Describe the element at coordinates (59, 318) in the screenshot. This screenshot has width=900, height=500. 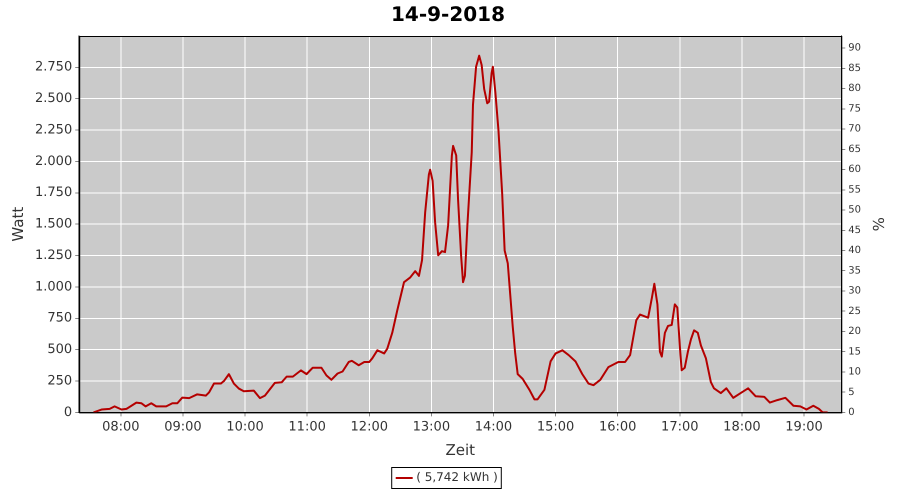
I see `y-tick-label: 750` at that location.